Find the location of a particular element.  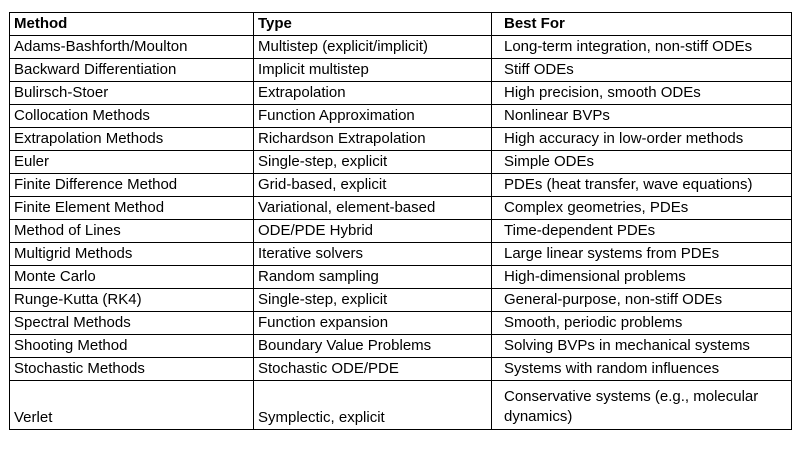

cell-method: Runge-Kutta (RK4) is located at coordinates (131, 300).